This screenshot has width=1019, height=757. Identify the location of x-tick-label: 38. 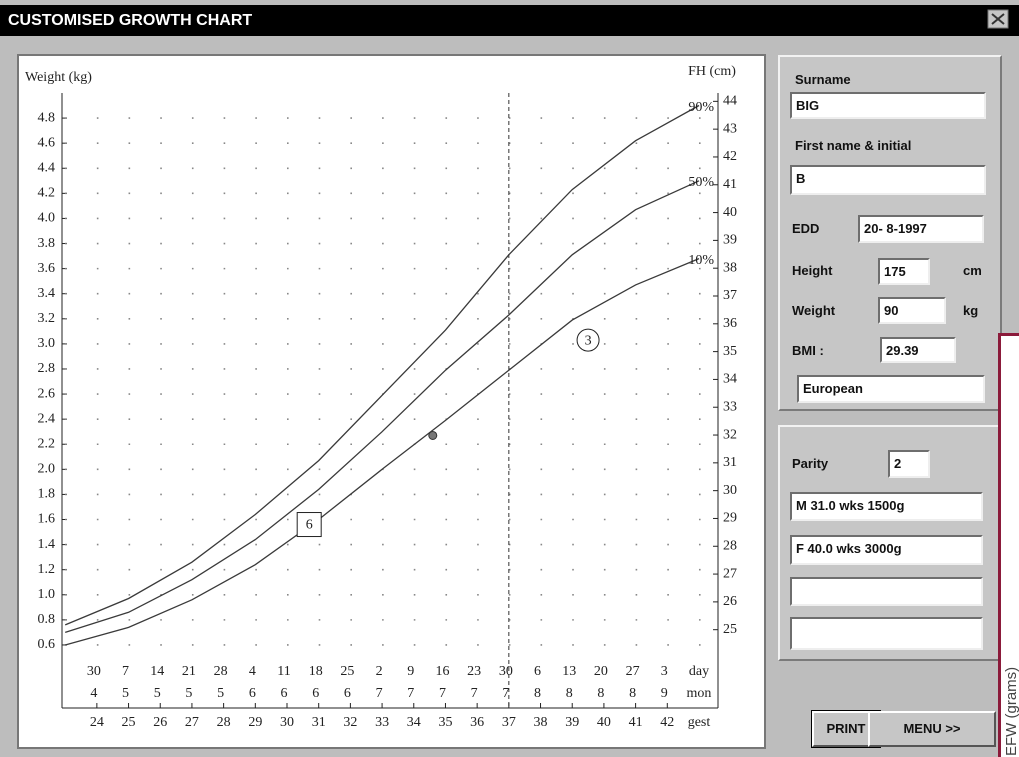
(541, 722).